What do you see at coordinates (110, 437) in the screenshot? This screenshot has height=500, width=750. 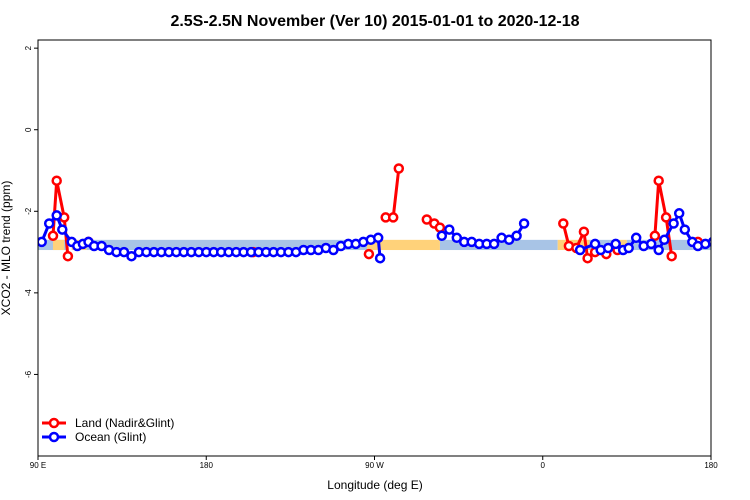 I see `legend-label: Ocean (Glint)` at bounding box center [110, 437].